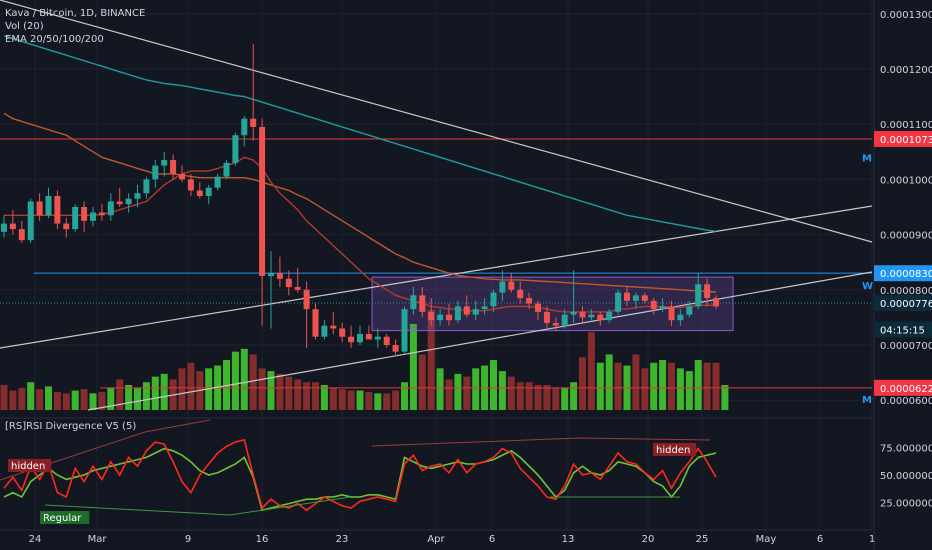  I want to click on rsi-tick-label: 25.00000000, so click(906, 504).